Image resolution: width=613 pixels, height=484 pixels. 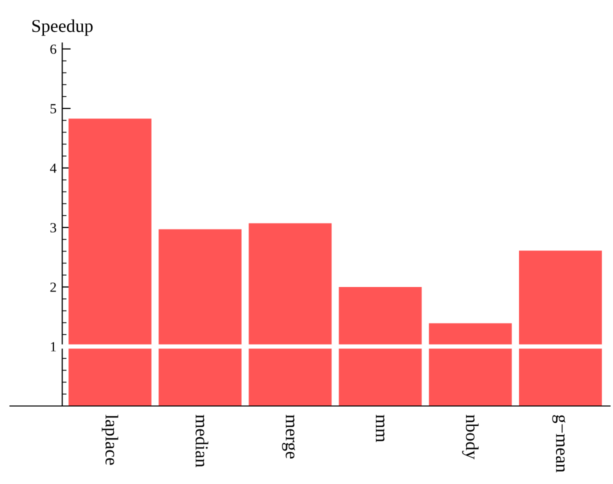 I want to click on y-tick-label: 1, so click(x=53, y=347).